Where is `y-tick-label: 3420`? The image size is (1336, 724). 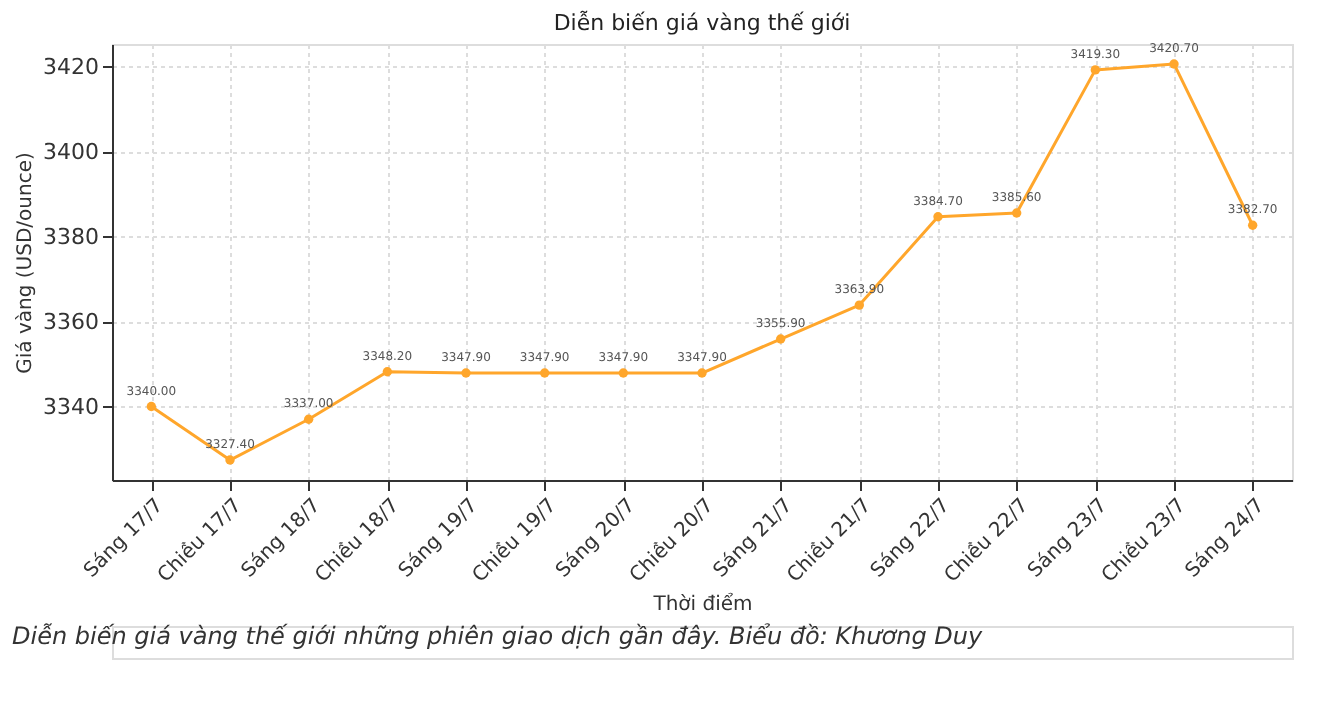
y-tick-label: 3420 is located at coordinates (71, 66).